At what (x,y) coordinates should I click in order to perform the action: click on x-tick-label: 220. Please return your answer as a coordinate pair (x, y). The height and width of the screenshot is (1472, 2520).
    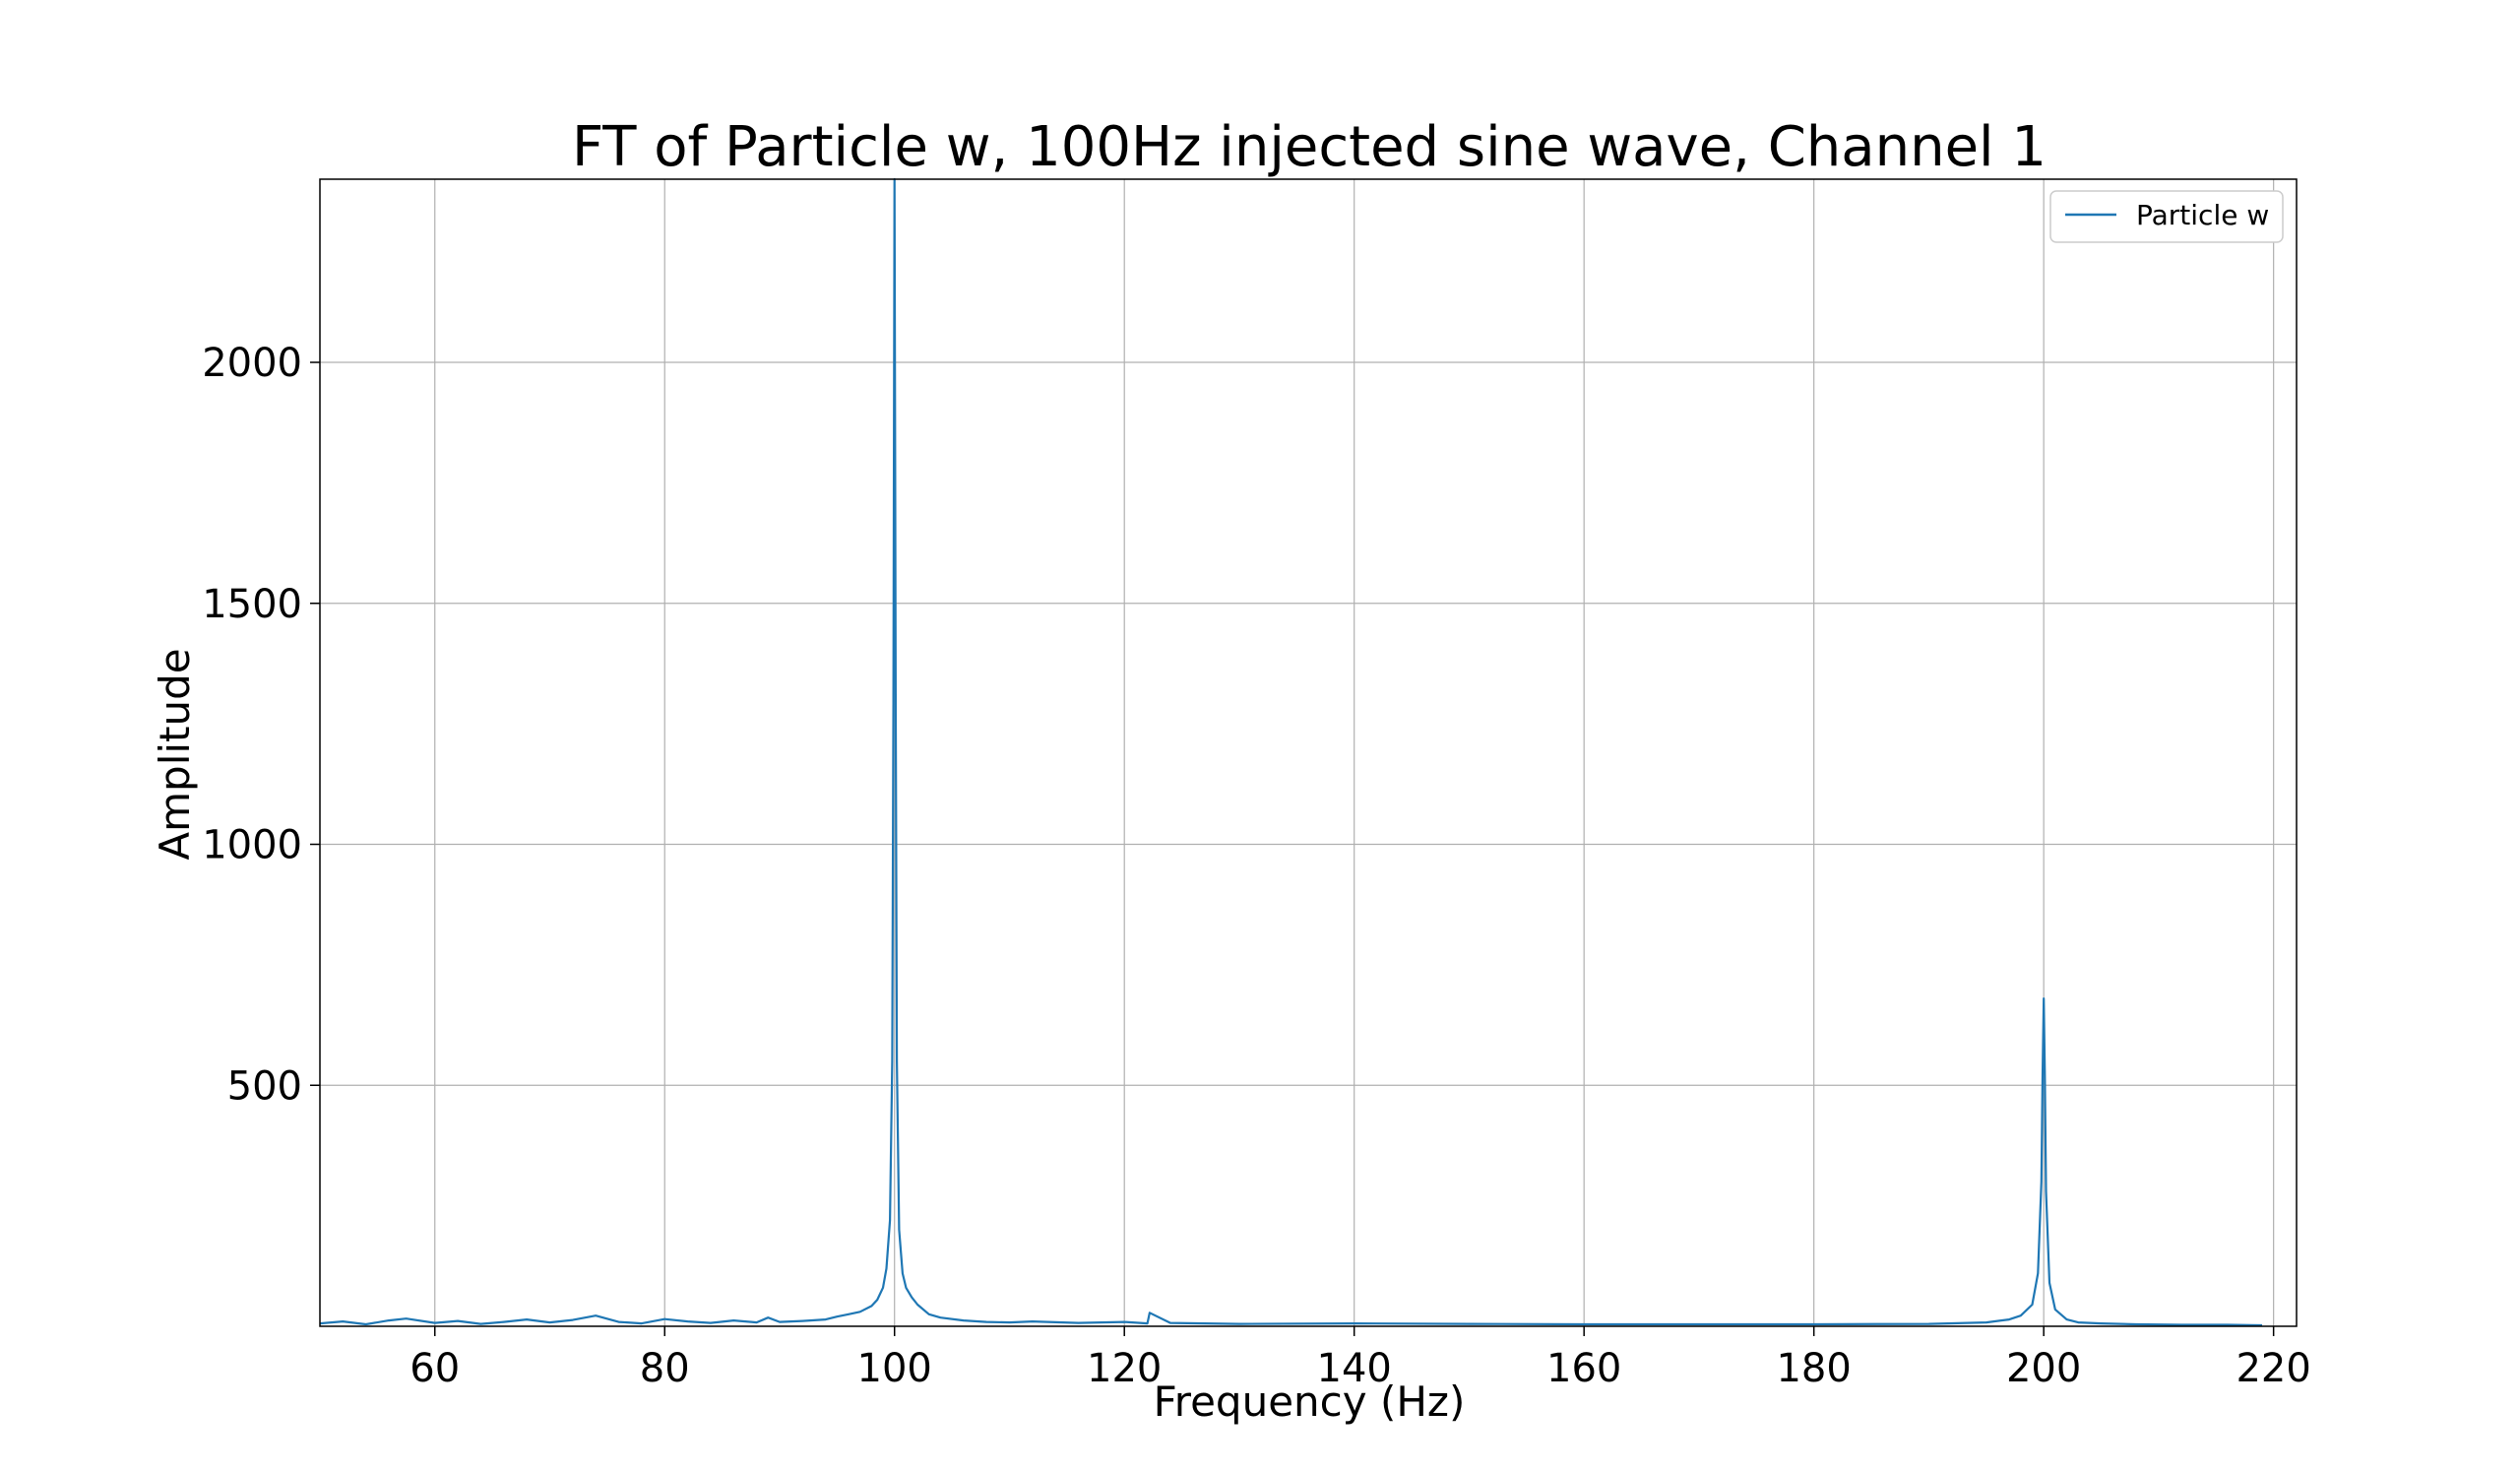
    Looking at the image, I should click on (2273, 1368).